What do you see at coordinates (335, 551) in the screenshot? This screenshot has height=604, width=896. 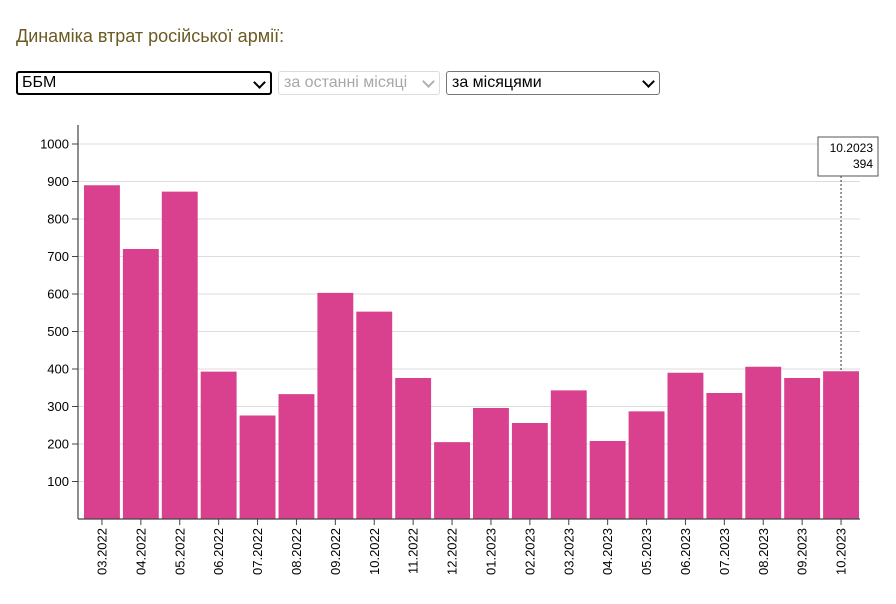 I see `x-tick-label: 09.2022` at bounding box center [335, 551].